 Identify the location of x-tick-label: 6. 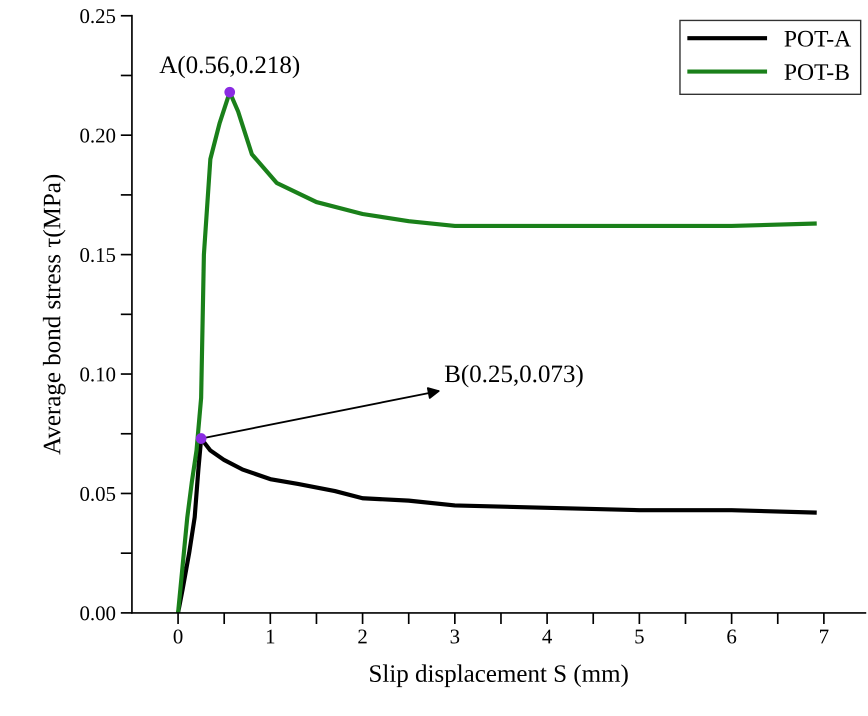
(731, 637).